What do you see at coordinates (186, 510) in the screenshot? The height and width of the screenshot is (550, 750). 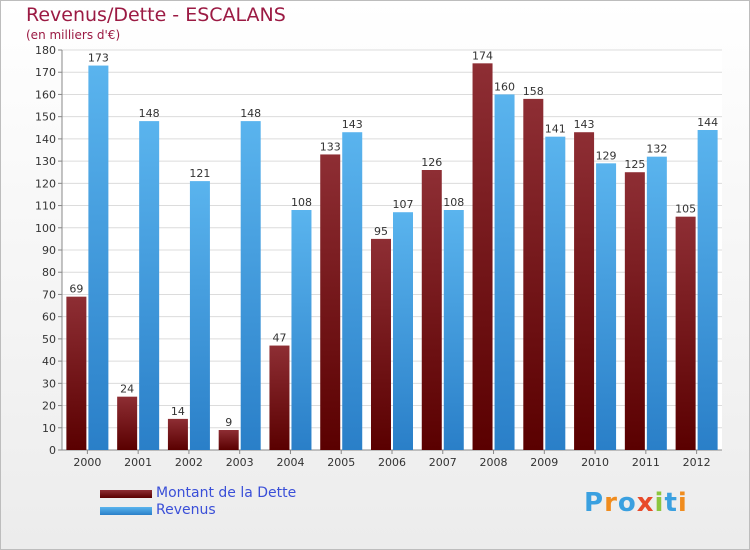 I see `legend-label-revenue: Revenus` at bounding box center [186, 510].